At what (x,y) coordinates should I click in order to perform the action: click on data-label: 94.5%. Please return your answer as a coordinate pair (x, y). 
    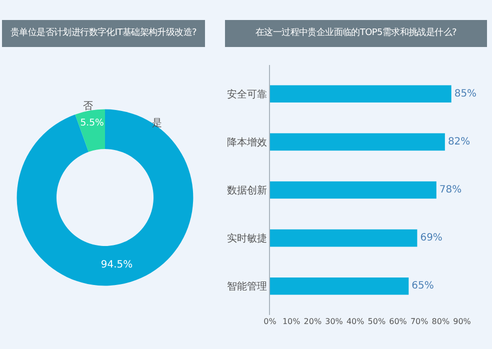
    Looking at the image, I should click on (116, 264).